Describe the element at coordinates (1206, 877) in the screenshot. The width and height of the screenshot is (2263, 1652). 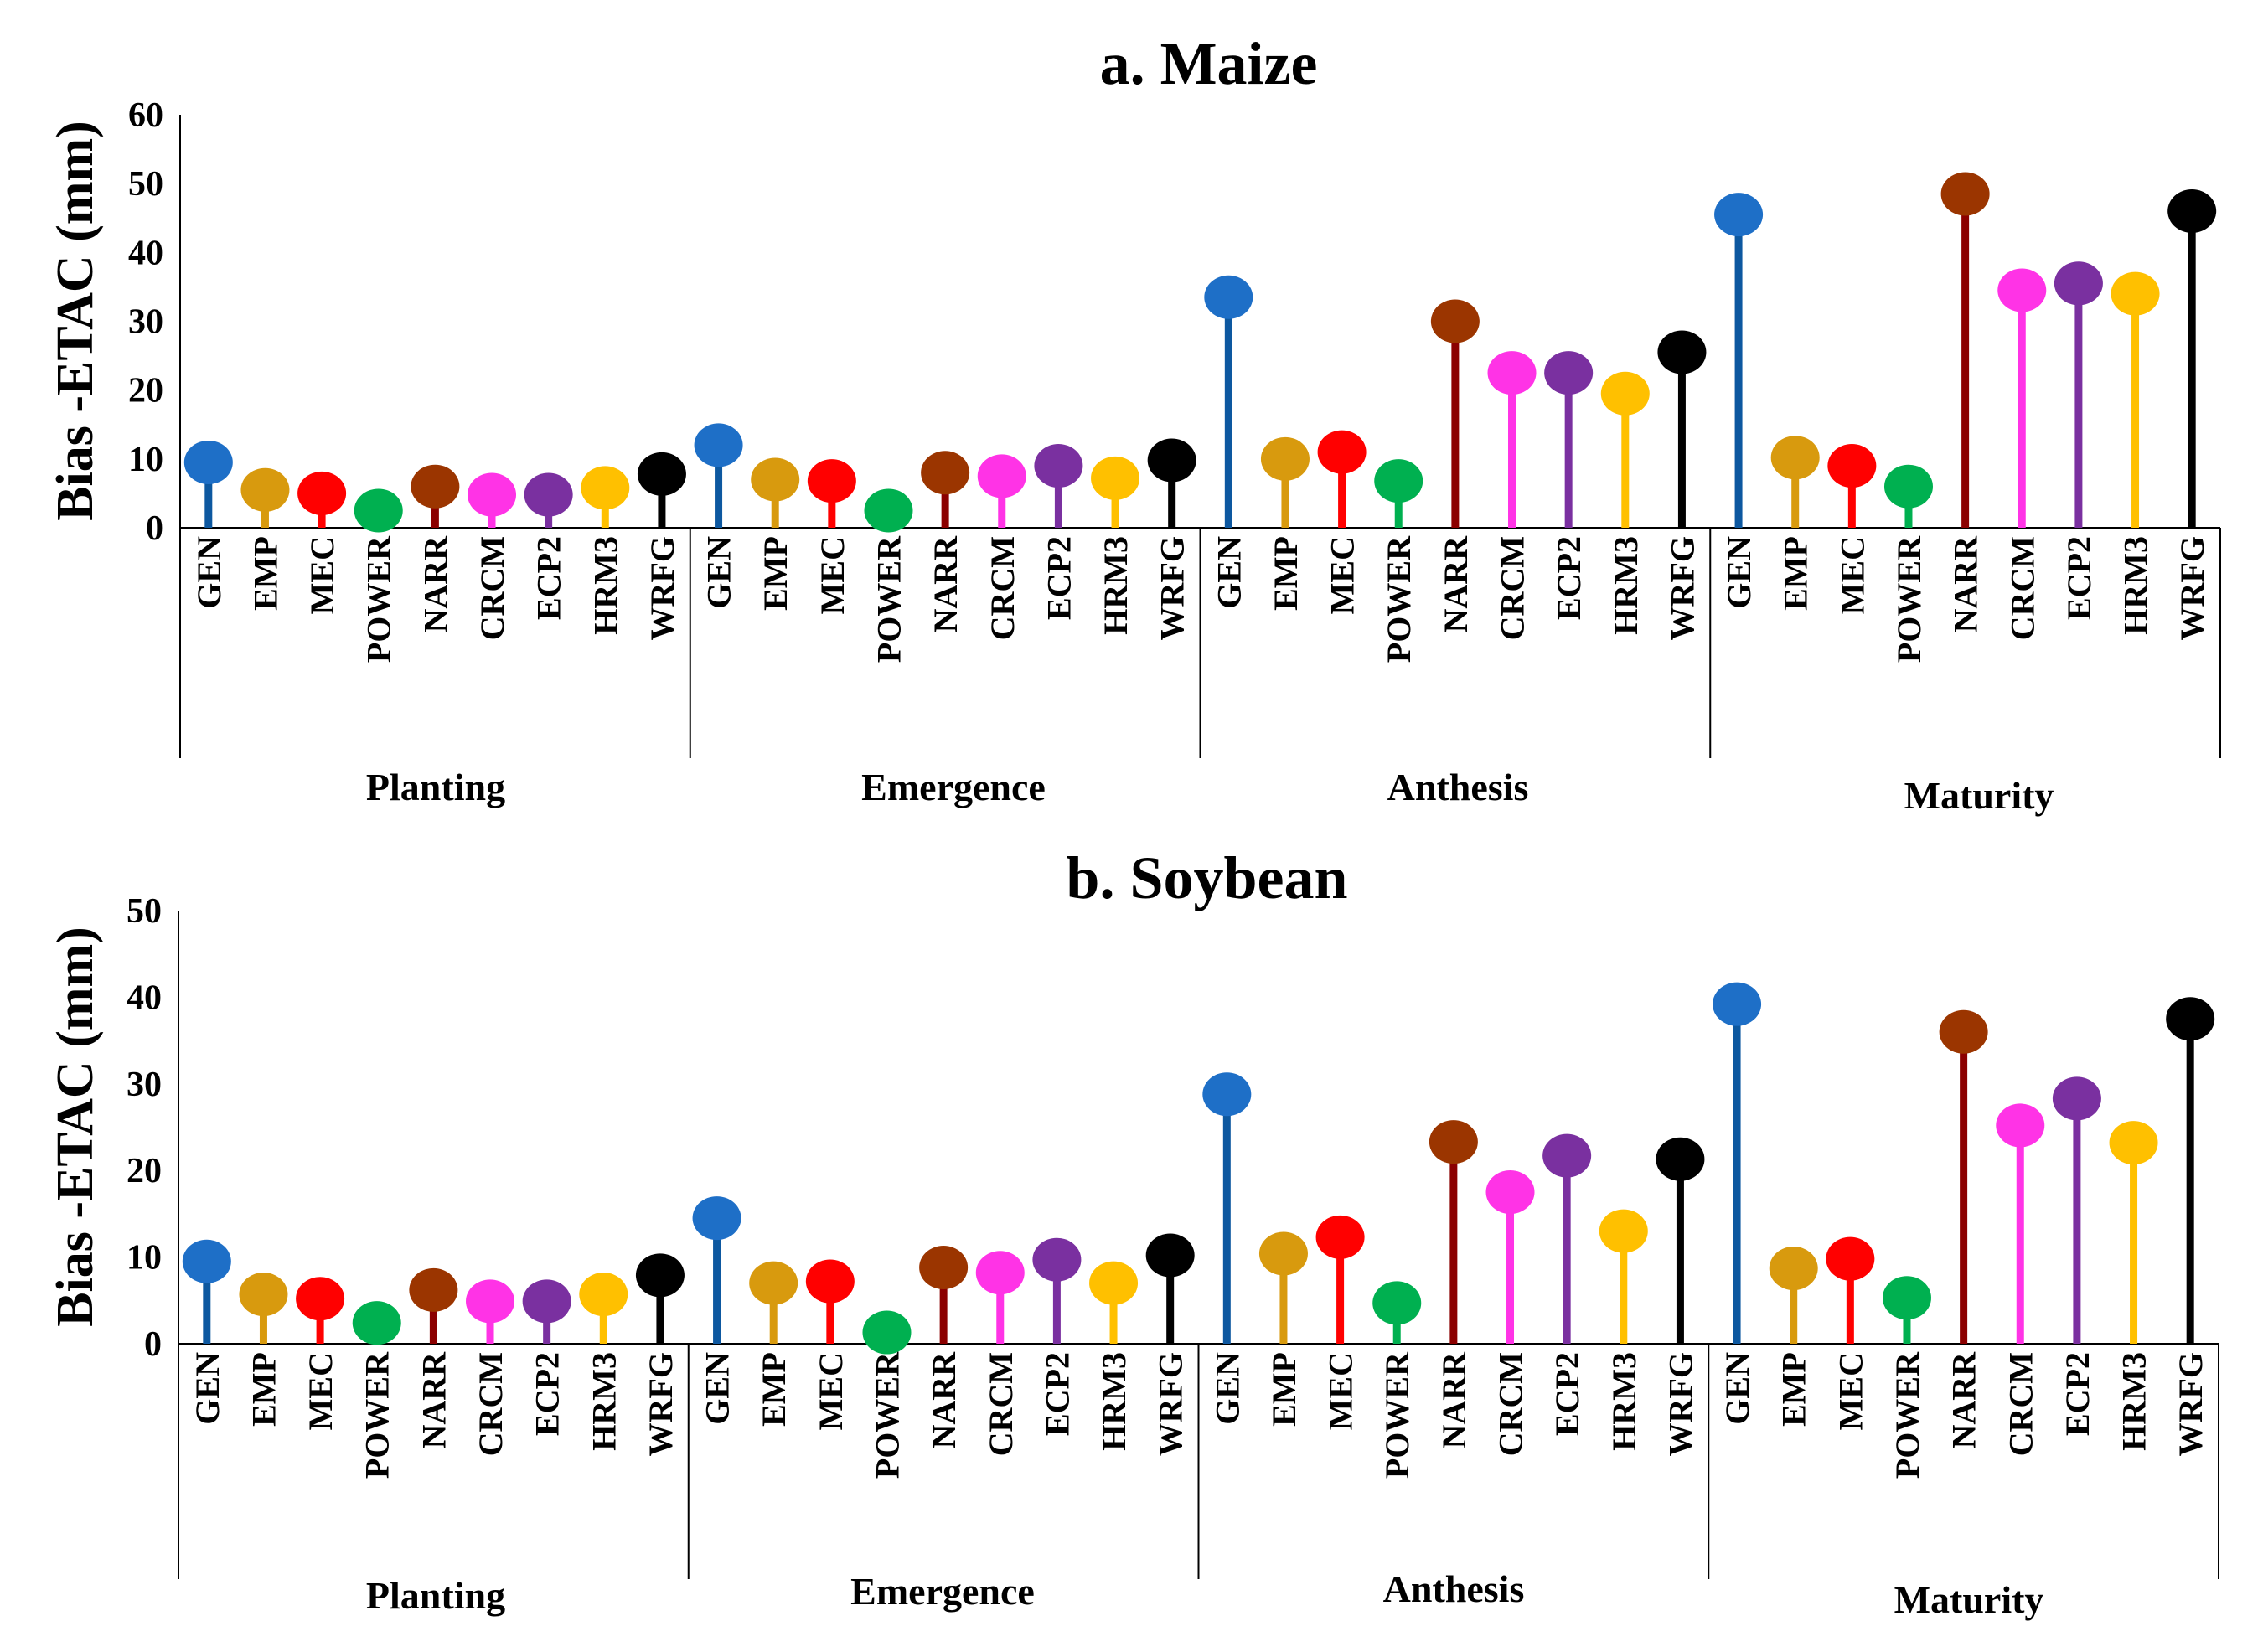
I see `chart-title: b. Soybean` at that location.